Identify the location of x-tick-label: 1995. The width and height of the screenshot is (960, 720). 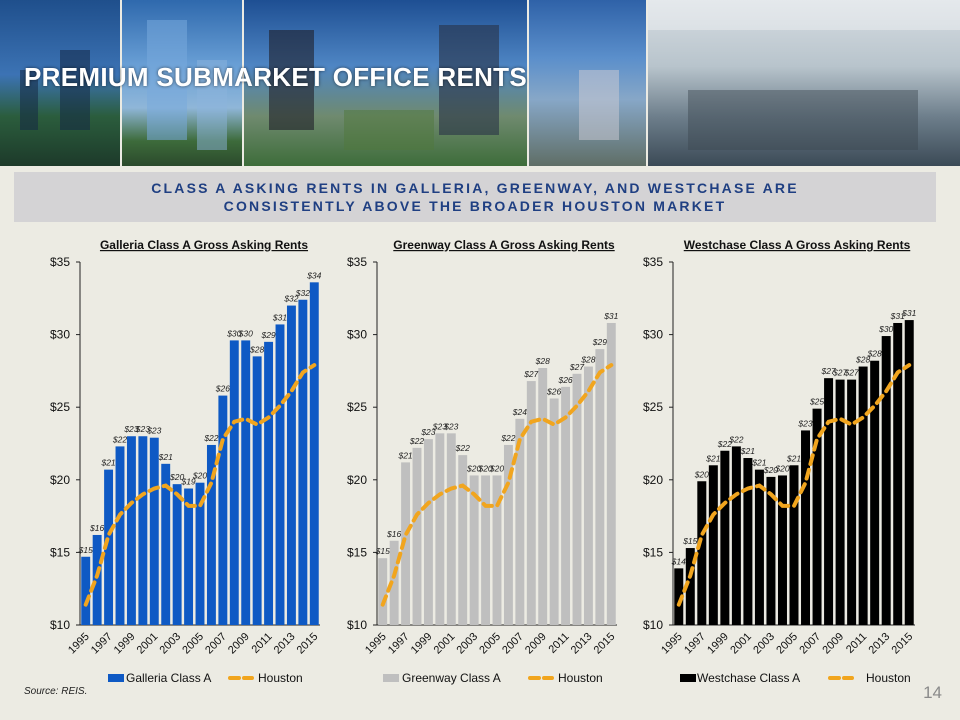
(376, 644).